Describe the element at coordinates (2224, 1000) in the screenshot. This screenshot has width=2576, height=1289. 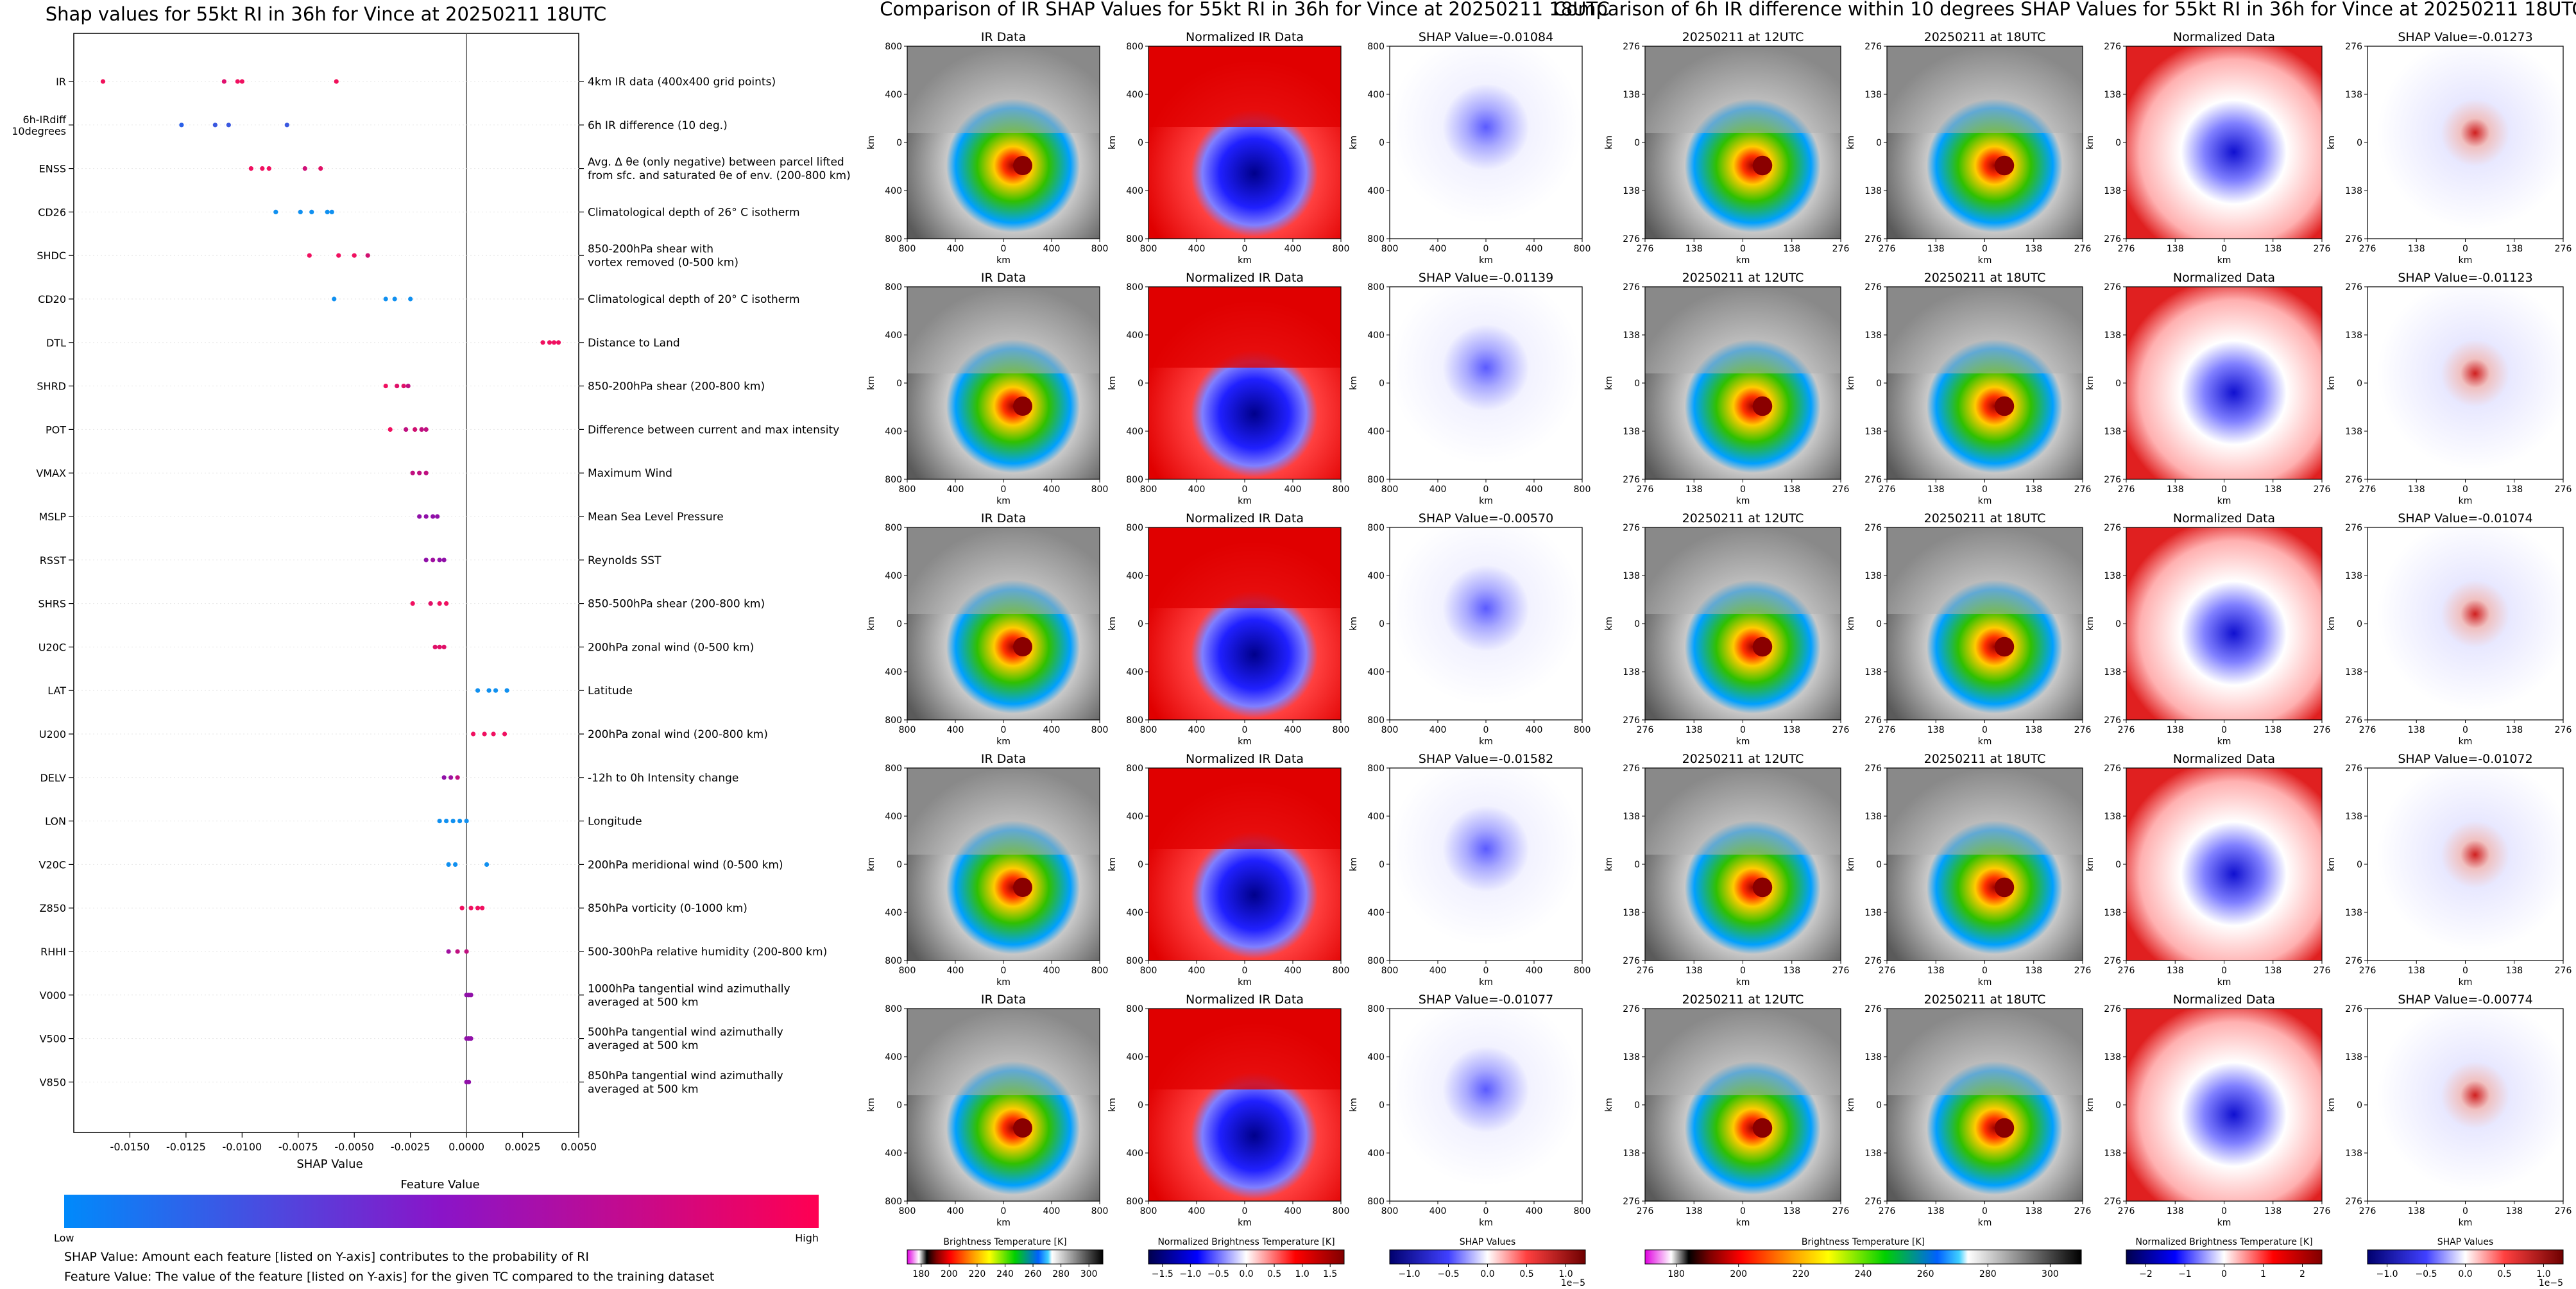
I see `panel-title-c: Normalized Data` at that location.